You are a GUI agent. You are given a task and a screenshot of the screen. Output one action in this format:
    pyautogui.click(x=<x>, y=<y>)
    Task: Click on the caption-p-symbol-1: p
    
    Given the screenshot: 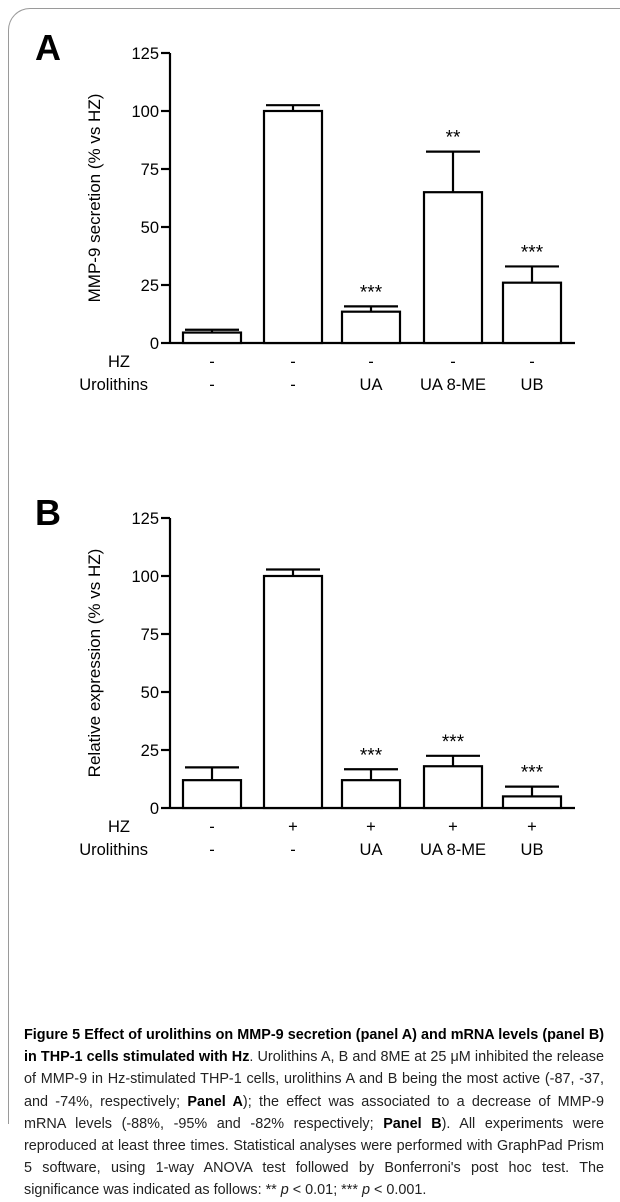 What is the action you would take?
    pyautogui.click(x=284, y=1190)
    